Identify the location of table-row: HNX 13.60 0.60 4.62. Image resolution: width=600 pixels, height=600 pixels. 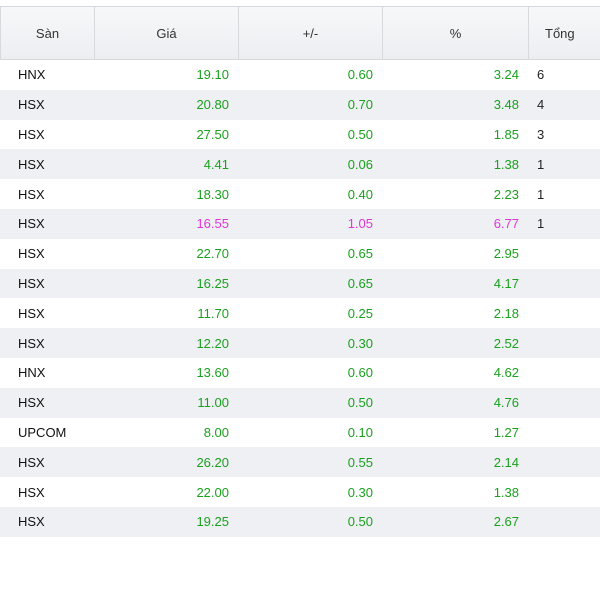
(300, 372).